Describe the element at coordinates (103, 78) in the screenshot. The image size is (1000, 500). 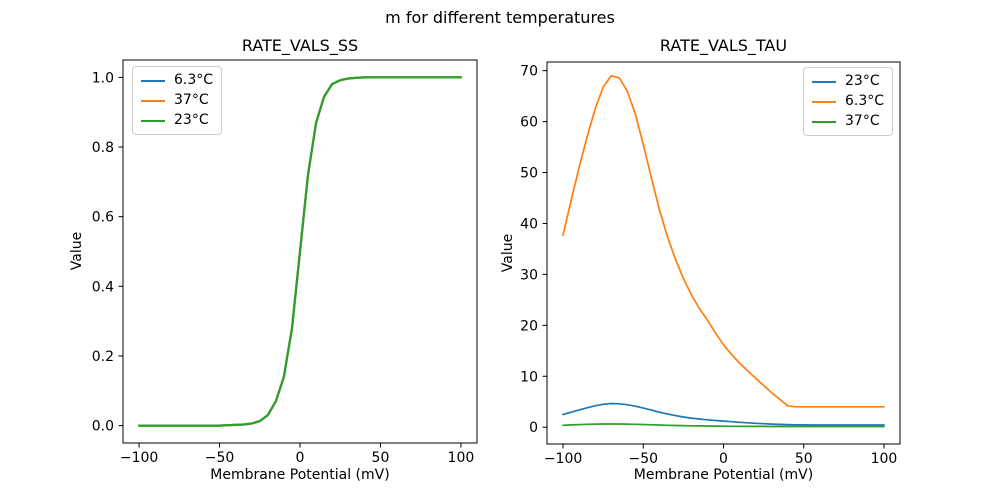
I see `y-tick-label: 1.0` at that location.